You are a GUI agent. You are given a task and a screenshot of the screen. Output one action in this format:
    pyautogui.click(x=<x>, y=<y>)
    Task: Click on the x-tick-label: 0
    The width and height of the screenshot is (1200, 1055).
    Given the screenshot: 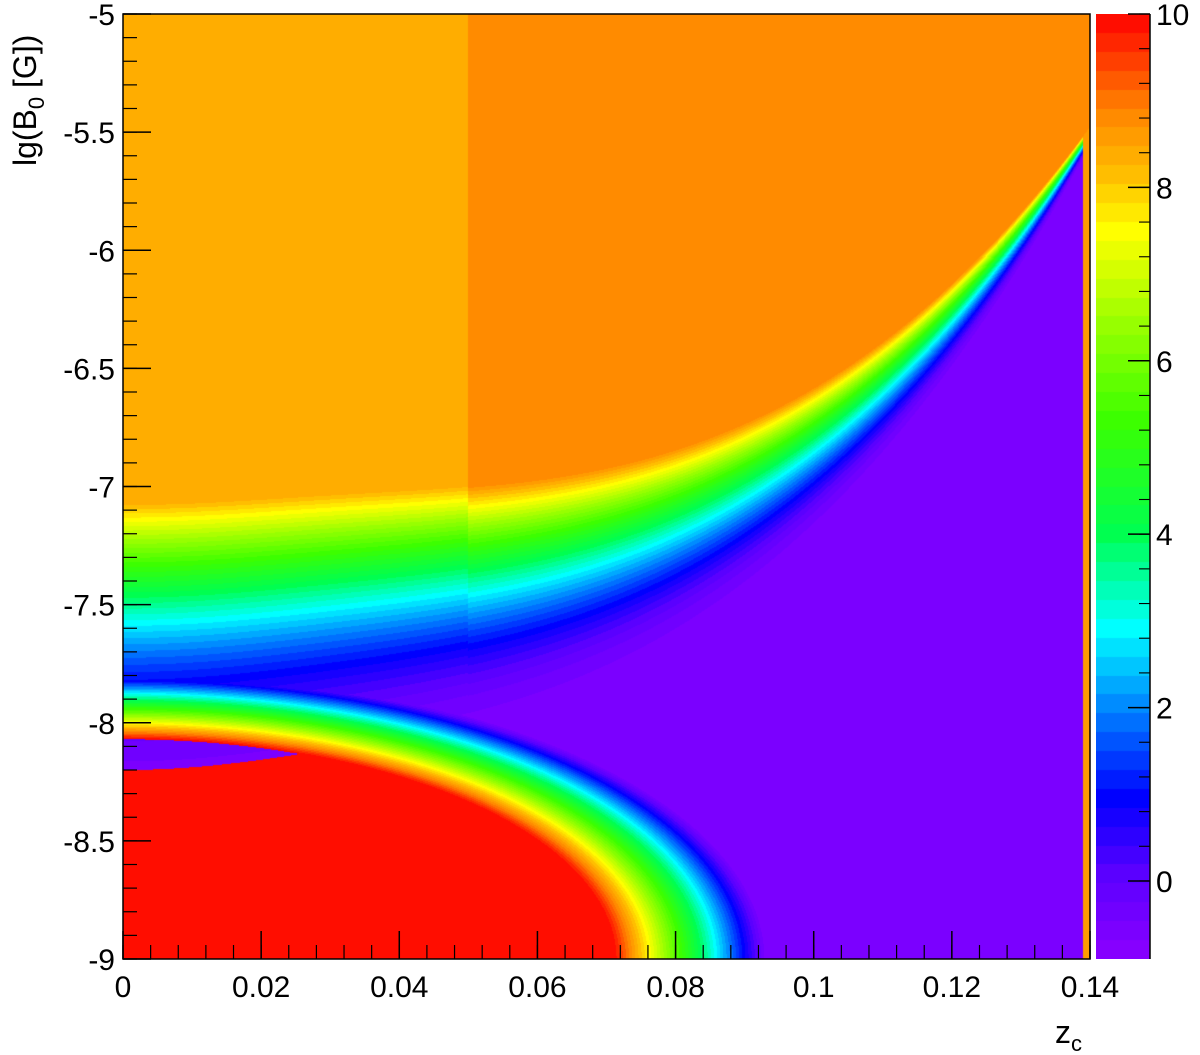 What is the action you would take?
    pyautogui.click(x=123, y=987)
    